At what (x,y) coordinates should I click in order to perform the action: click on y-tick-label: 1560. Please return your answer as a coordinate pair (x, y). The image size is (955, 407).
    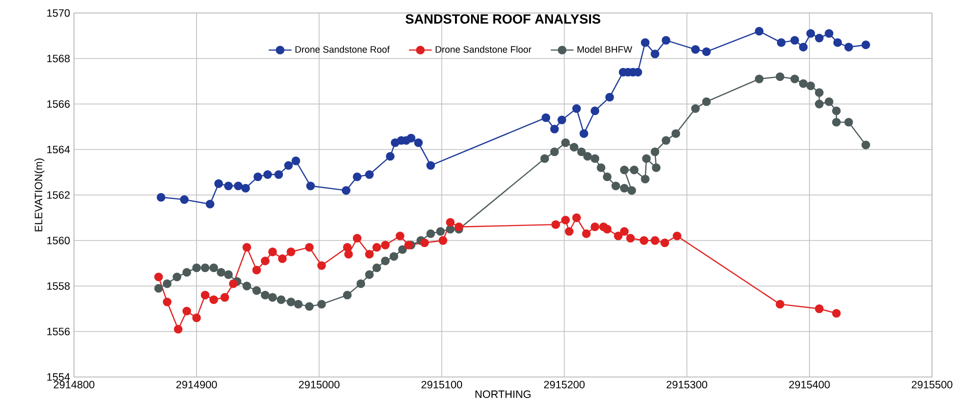
    Looking at the image, I should click on (58, 240).